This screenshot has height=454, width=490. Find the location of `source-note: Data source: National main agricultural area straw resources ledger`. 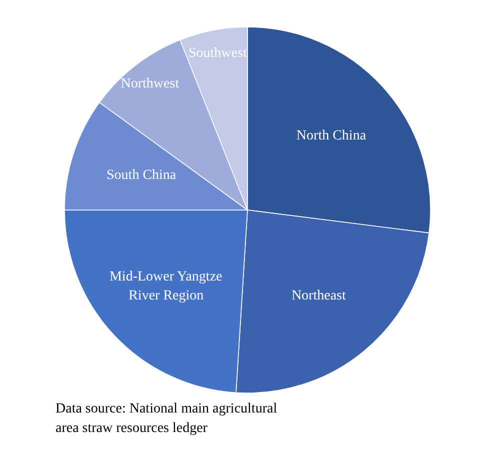

source-note: Data source: National main agricultural area straw resources ledger is located at coordinates (167, 419).